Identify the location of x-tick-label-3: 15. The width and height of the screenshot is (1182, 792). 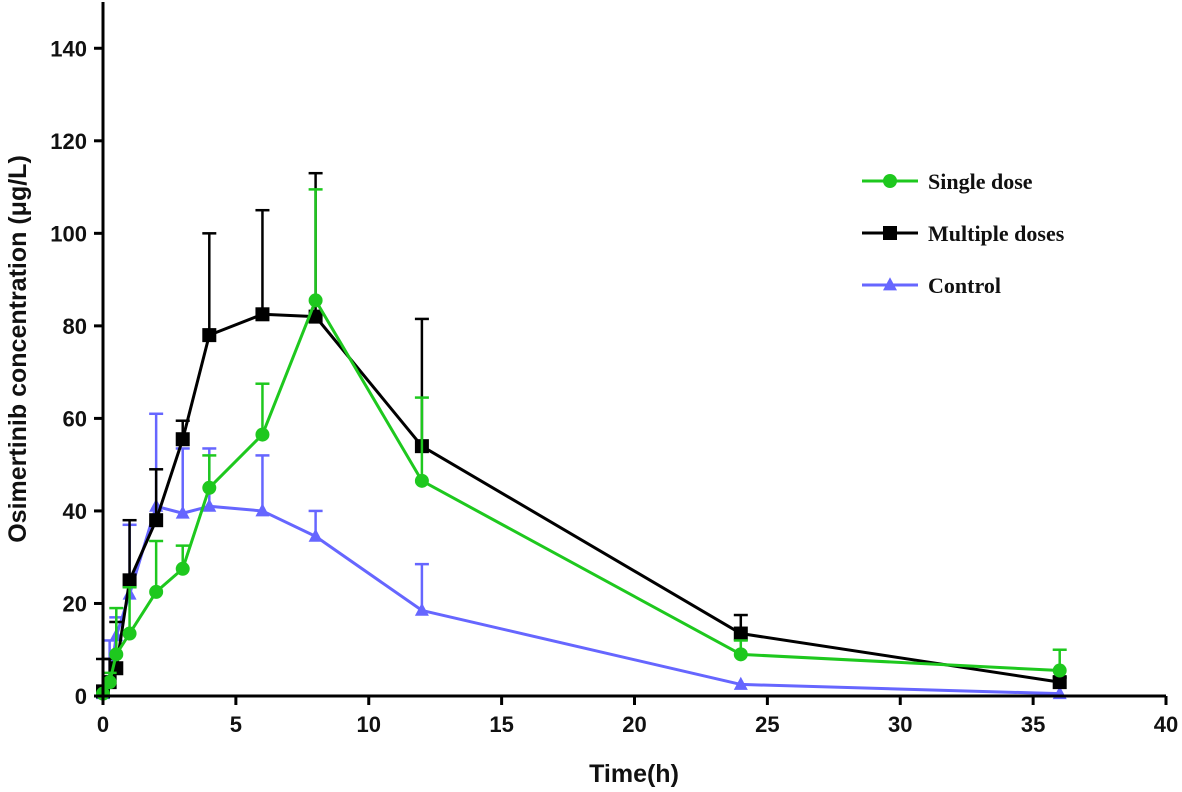
(501, 724).